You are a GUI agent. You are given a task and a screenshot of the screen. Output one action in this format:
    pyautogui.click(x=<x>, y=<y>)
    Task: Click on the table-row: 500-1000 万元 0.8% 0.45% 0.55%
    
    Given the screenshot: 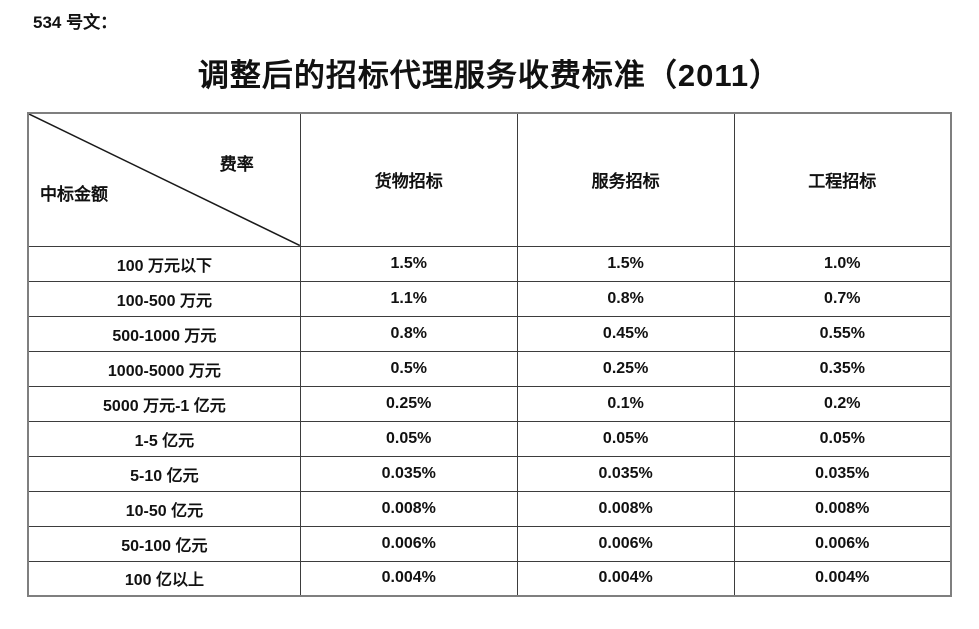 What is the action you would take?
    pyautogui.click(x=489, y=333)
    